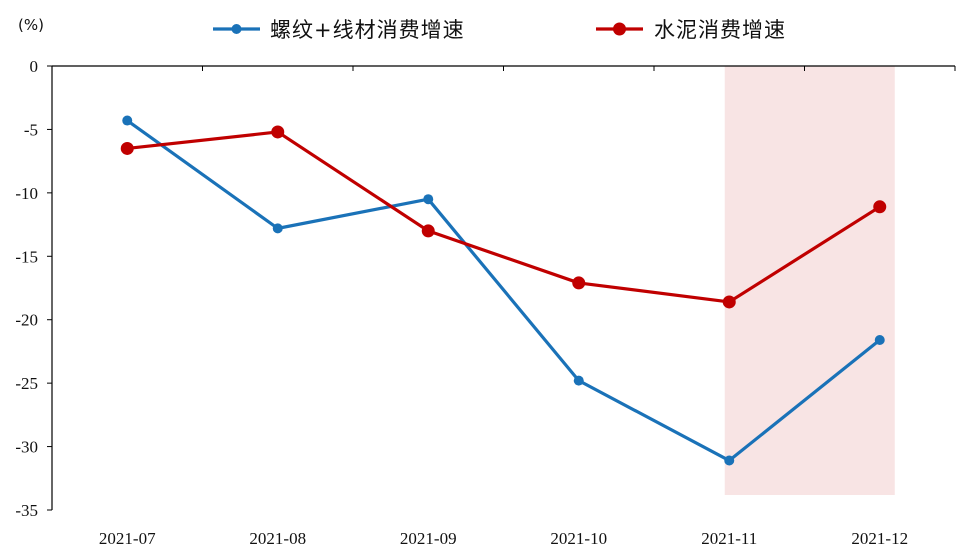 The image size is (960, 560). Describe the element at coordinates (34, 66) in the screenshot. I see `y-tick-label: 0` at that location.